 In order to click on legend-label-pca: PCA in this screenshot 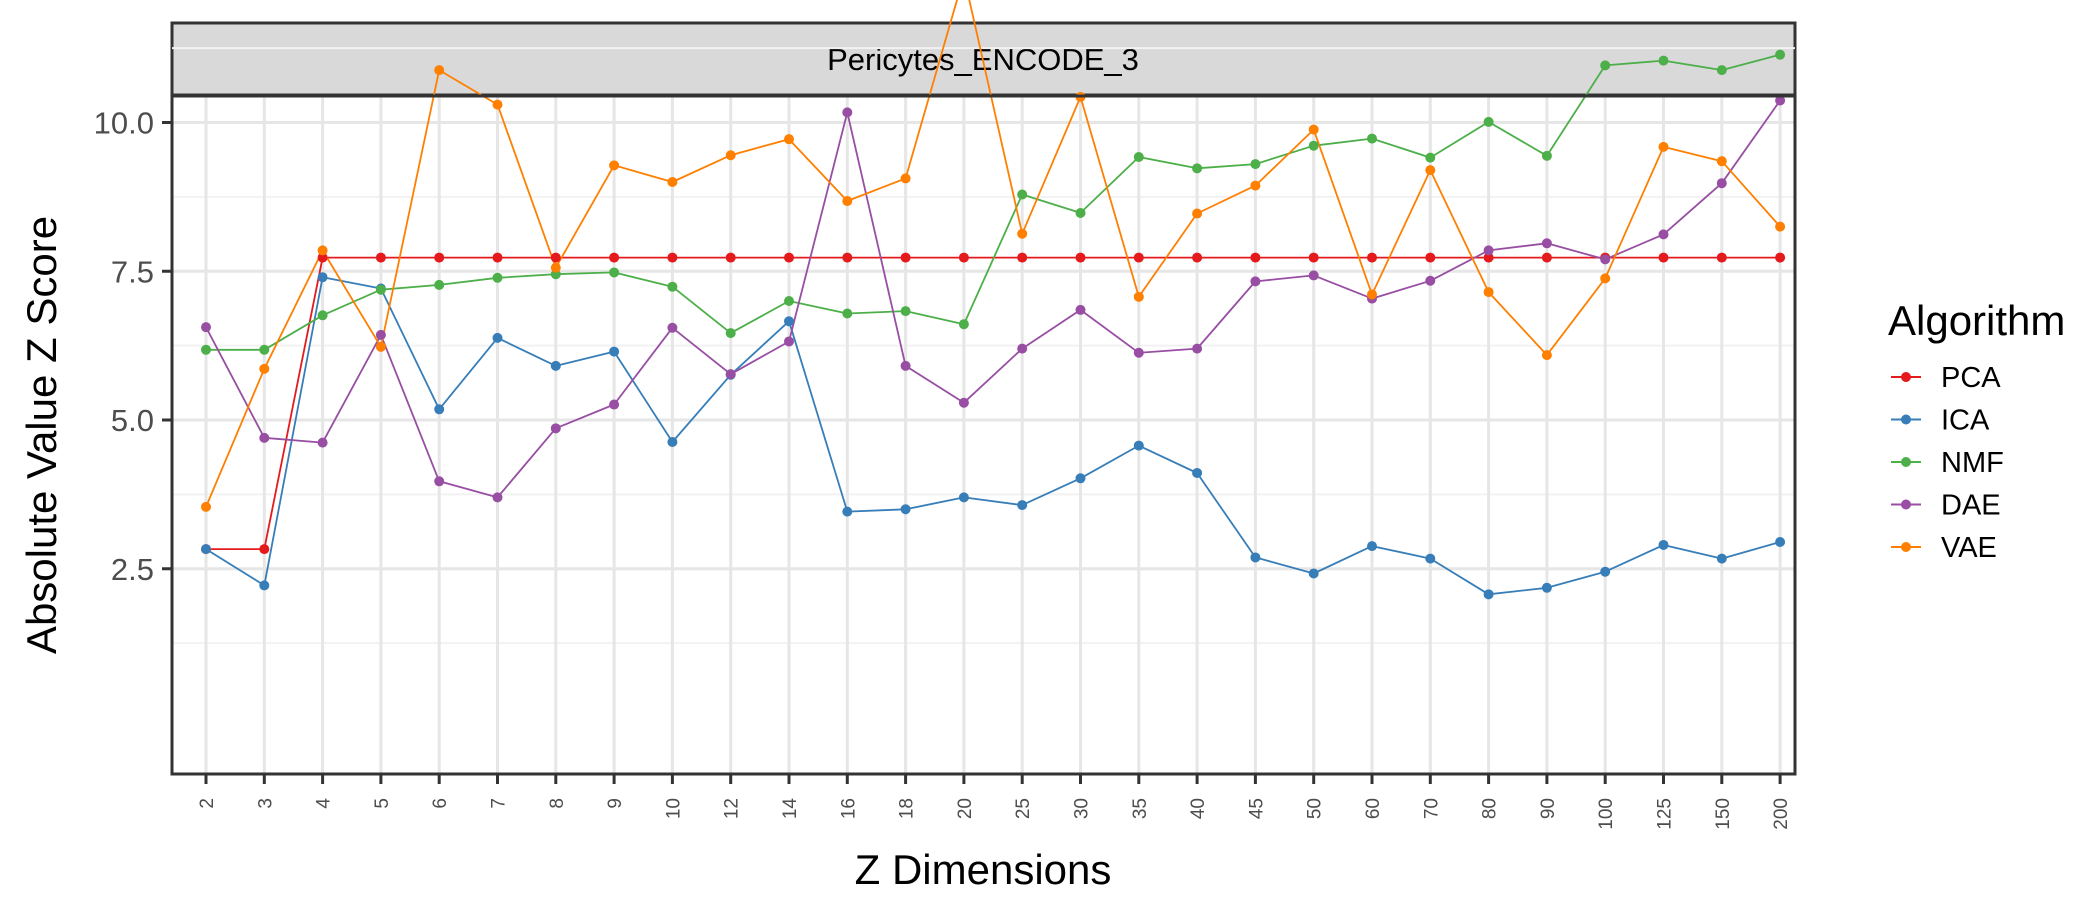, I will do `click(1971, 378)`.